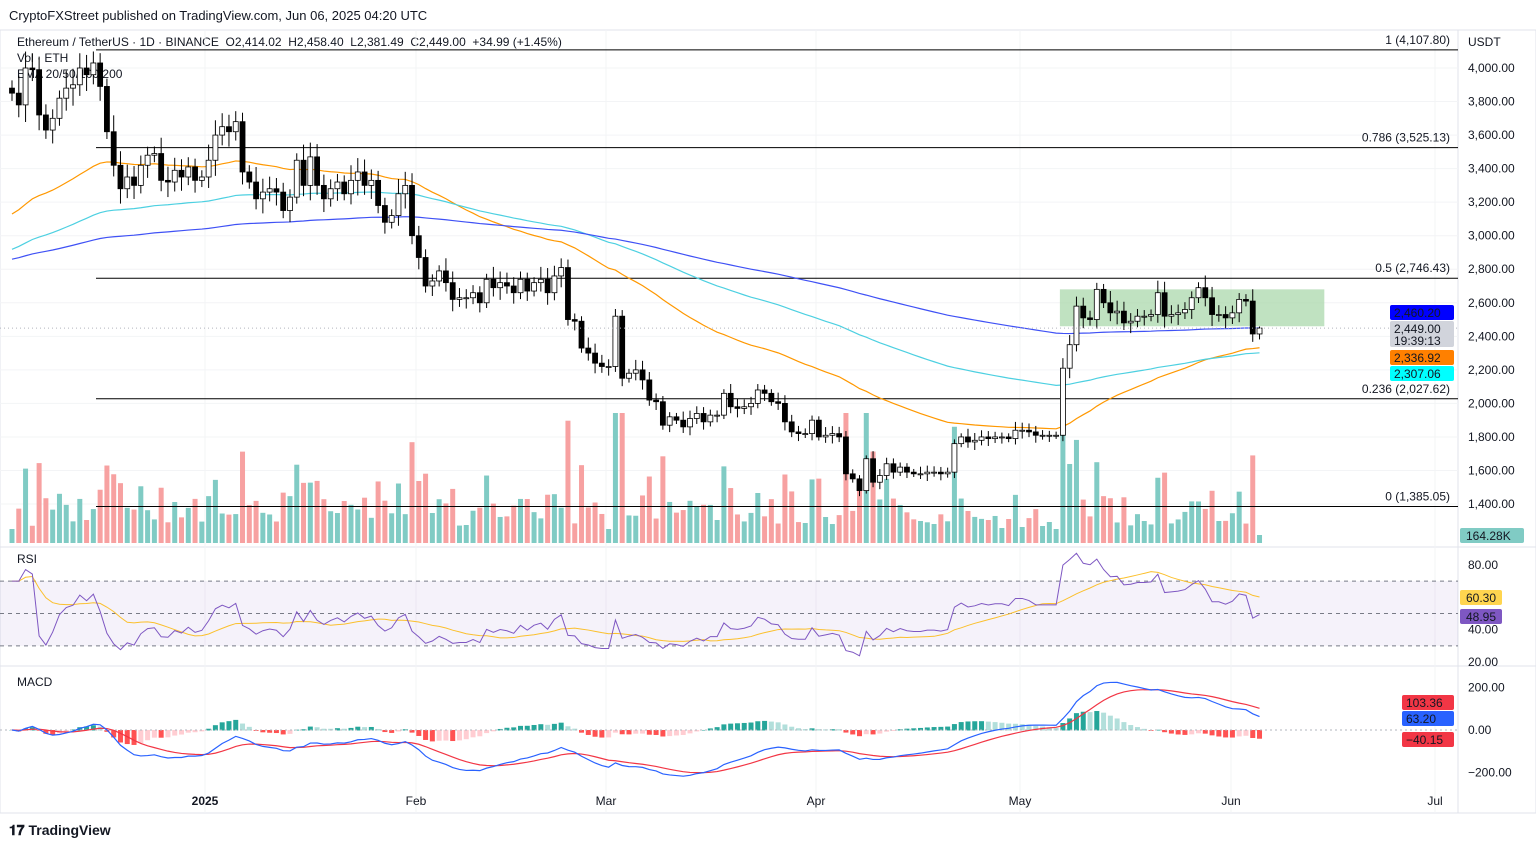 The width and height of the screenshot is (1536, 847). Describe the element at coordinates (1491, 169) in the screenshot. I see `y-tick-label: 3,400.00` at that location.